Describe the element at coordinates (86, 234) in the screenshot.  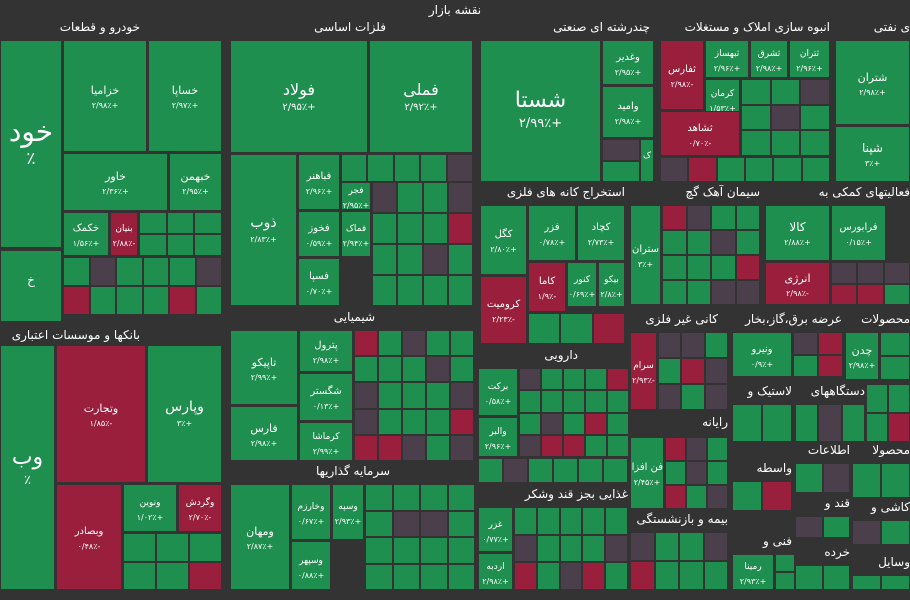
I see `tile-0-5: خکمک +۱/۵۶٪` at that location.